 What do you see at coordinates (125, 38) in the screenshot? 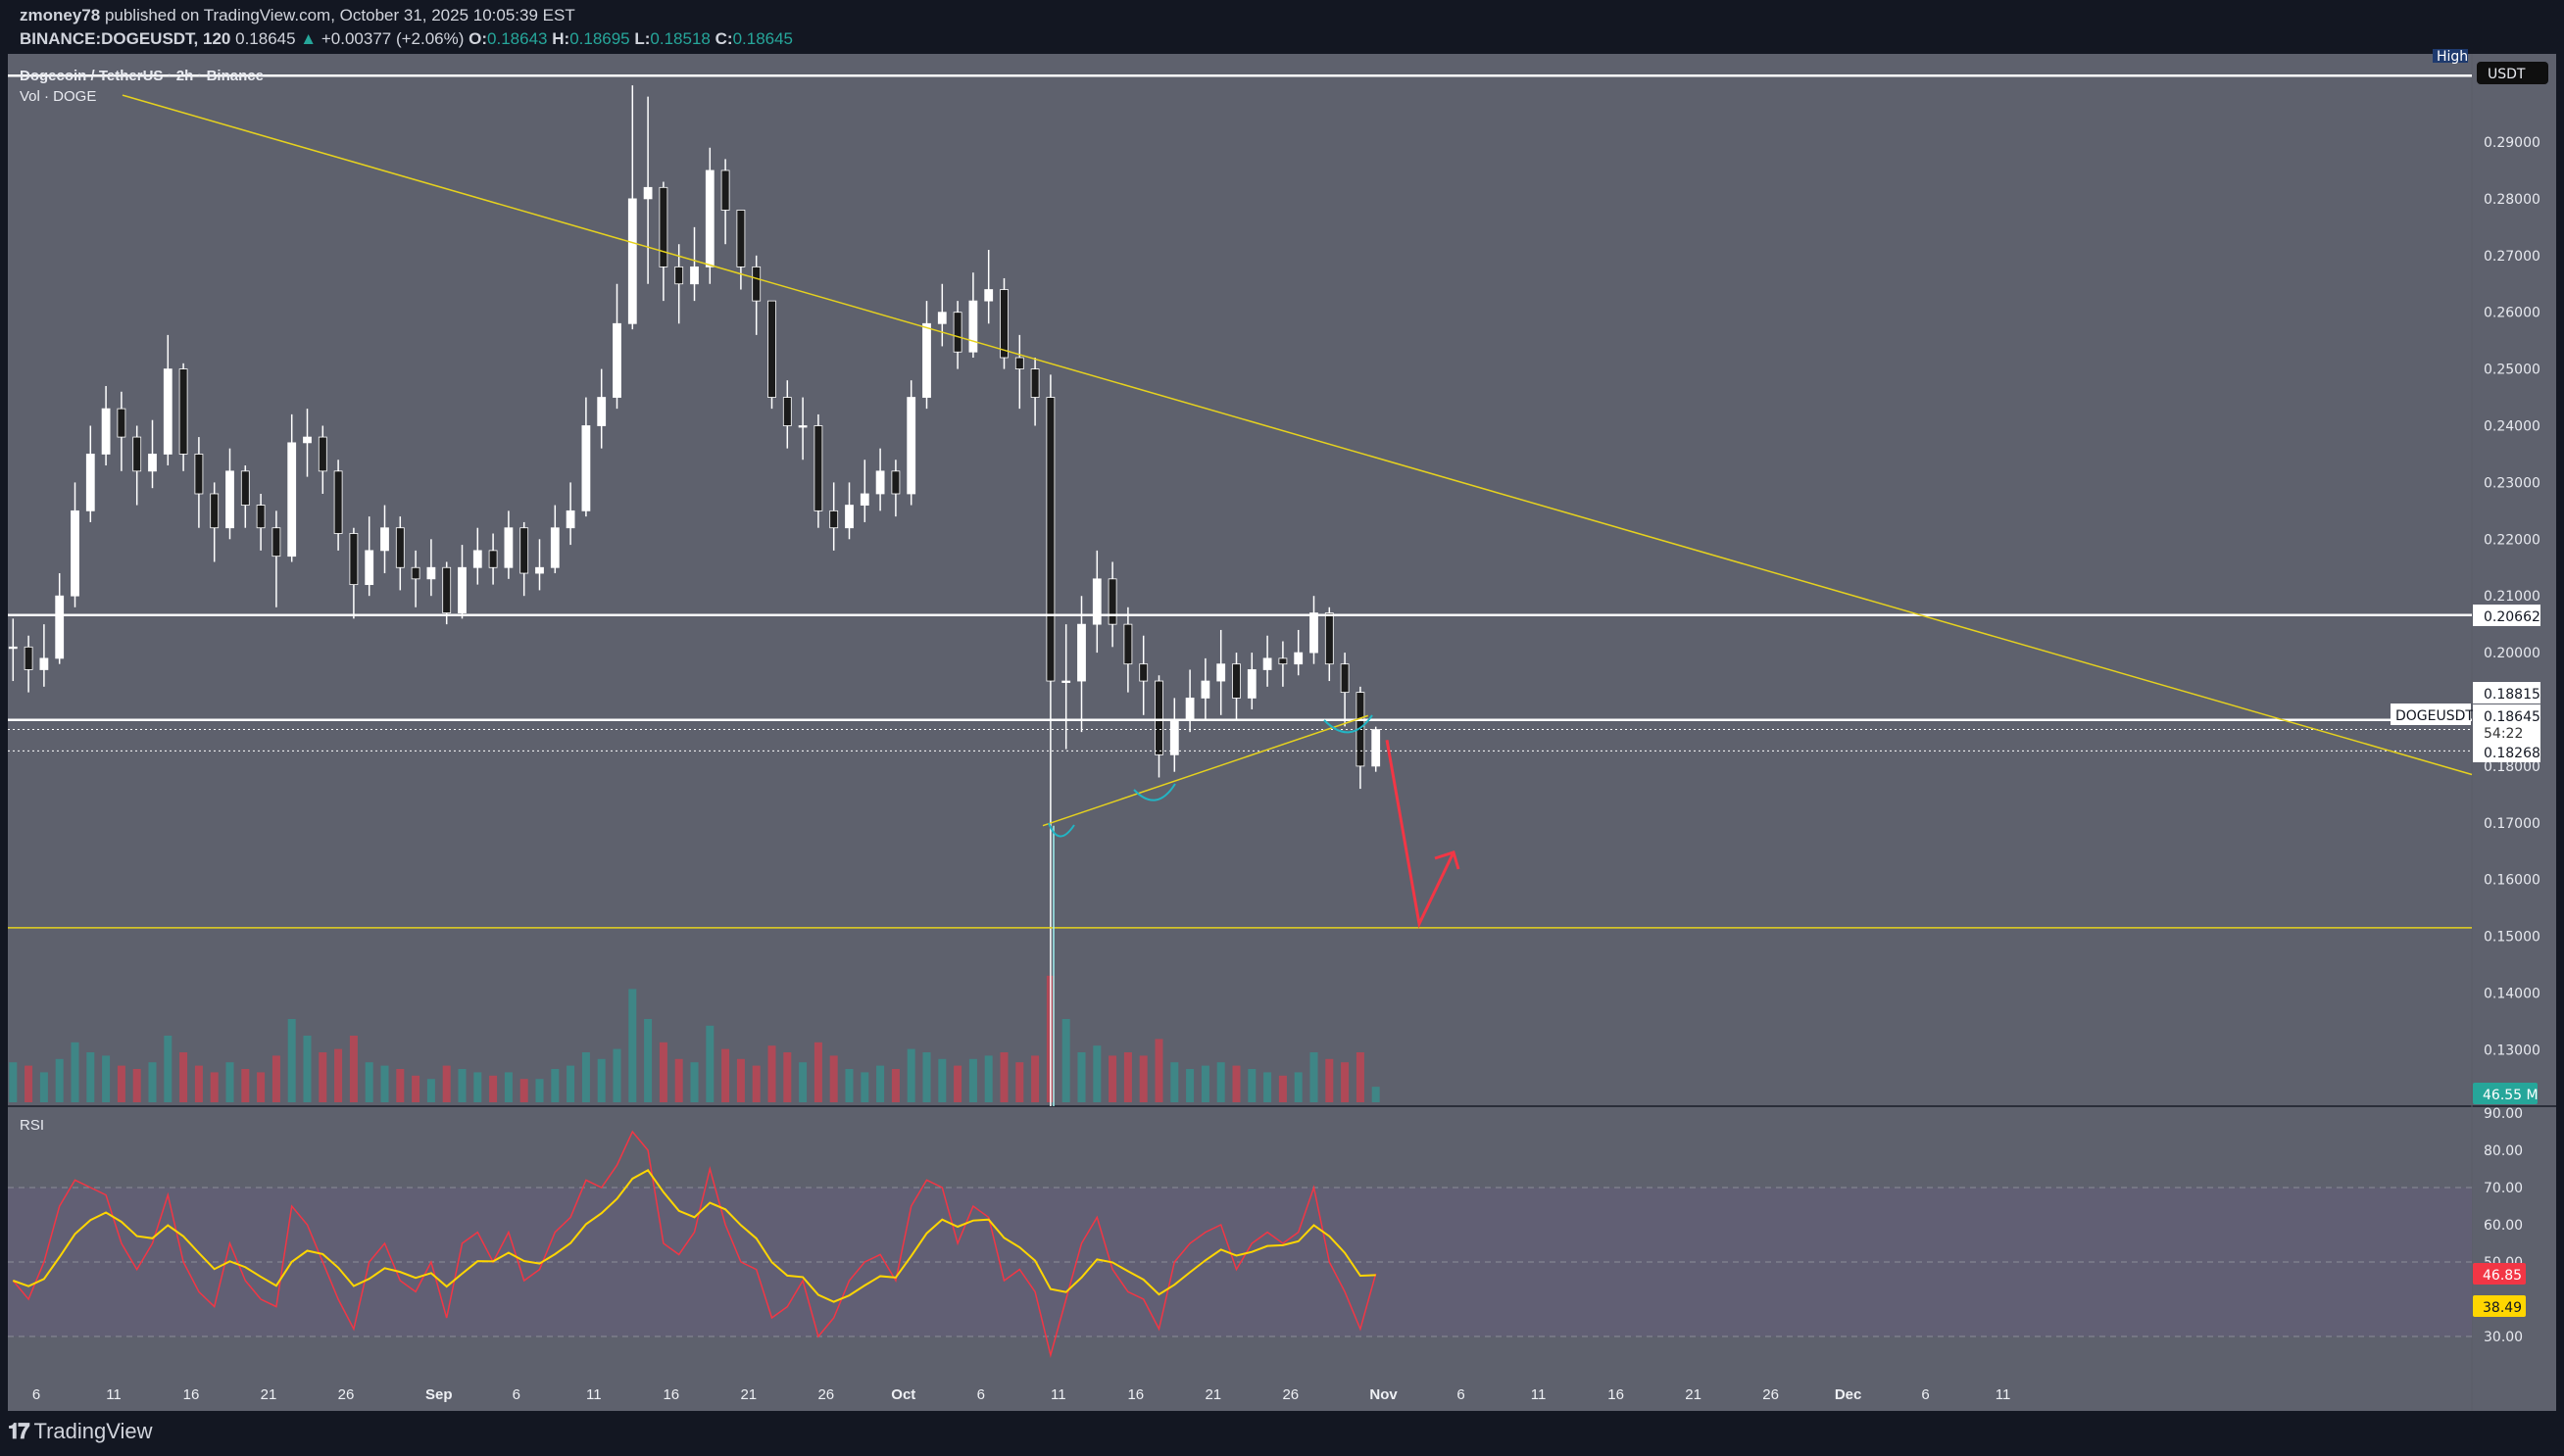
I see `symbol-name: BINANCE:DOGEUSDT, 120` at bounding box center [125, 38].